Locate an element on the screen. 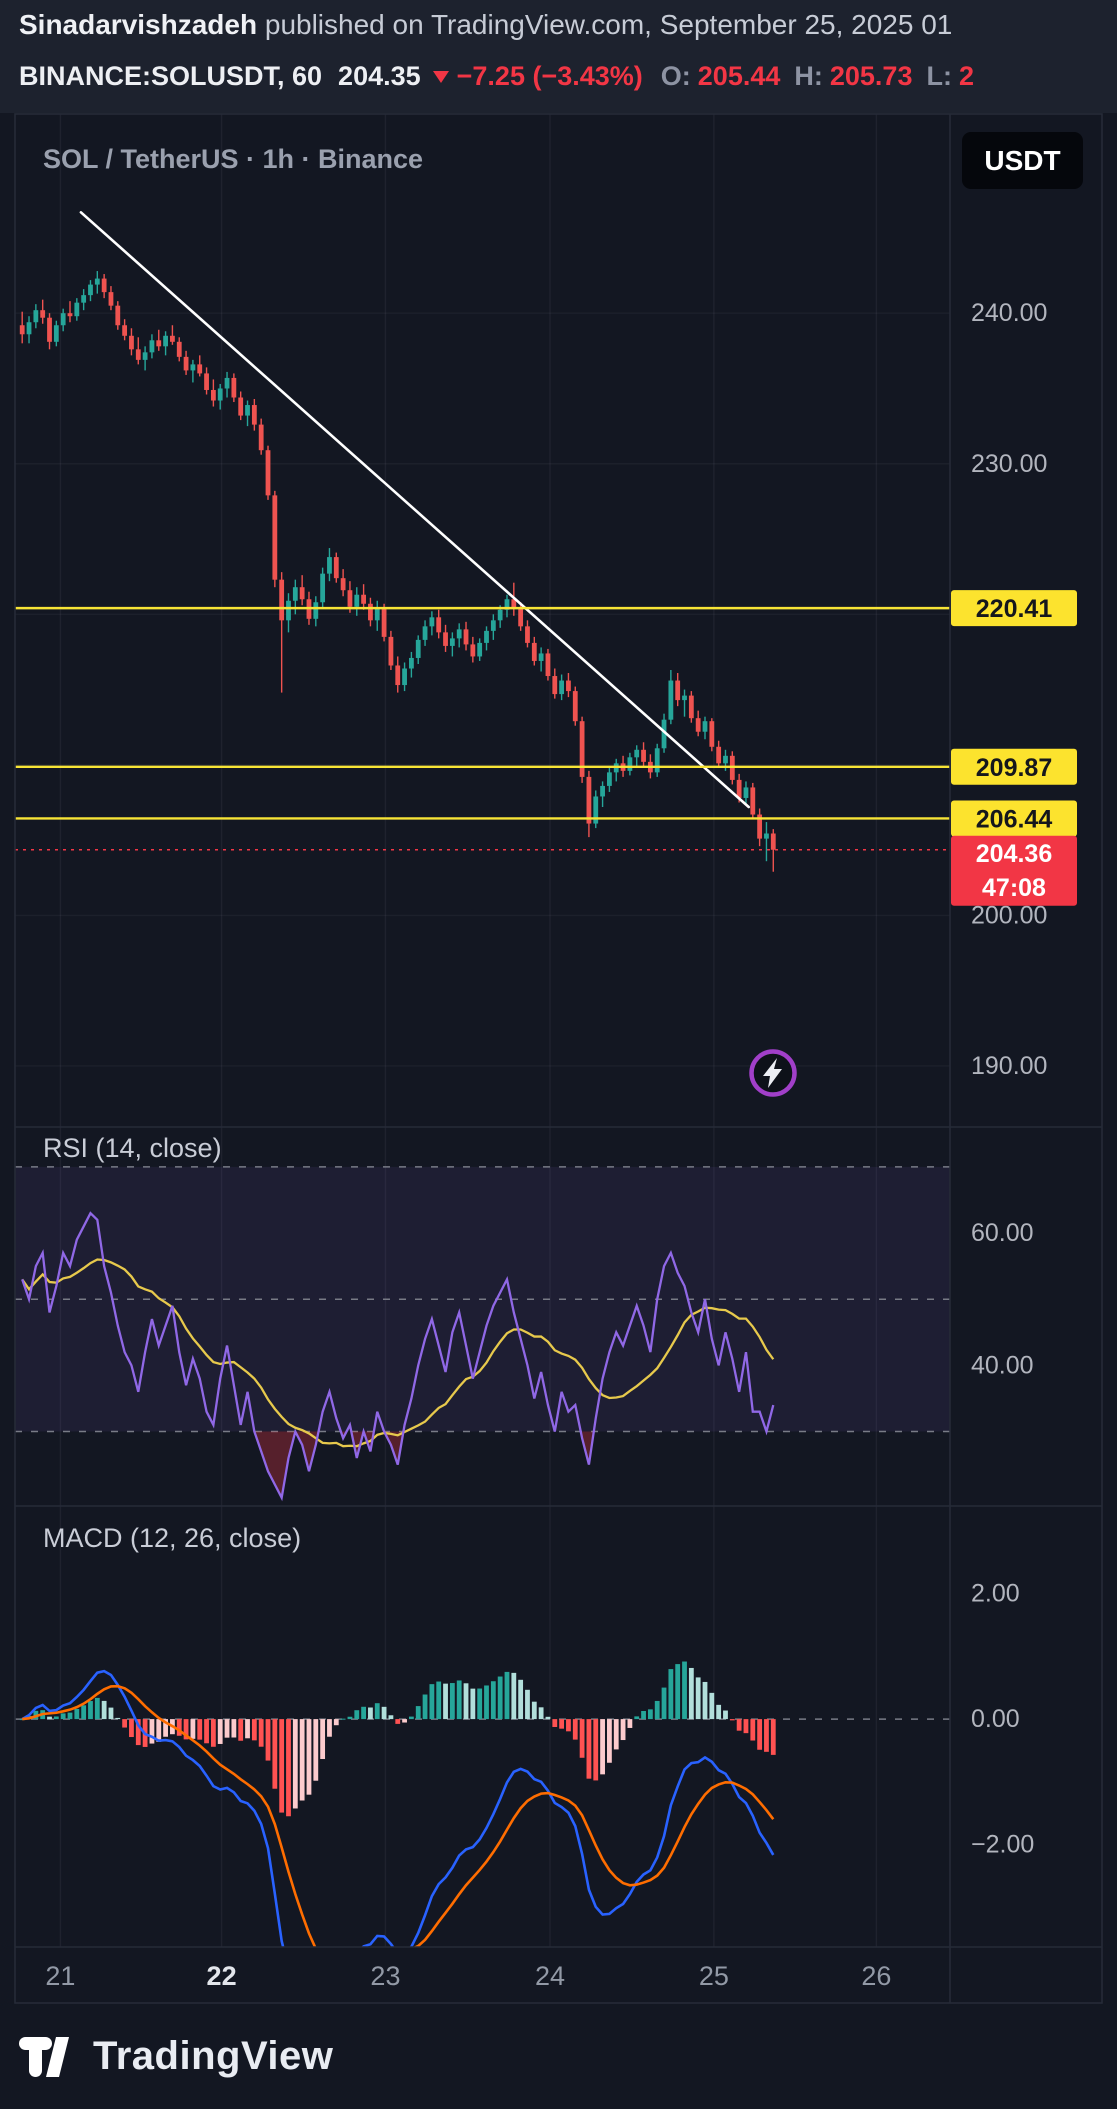  time-axis-label: 24 is located at coordinates (550, 1976).